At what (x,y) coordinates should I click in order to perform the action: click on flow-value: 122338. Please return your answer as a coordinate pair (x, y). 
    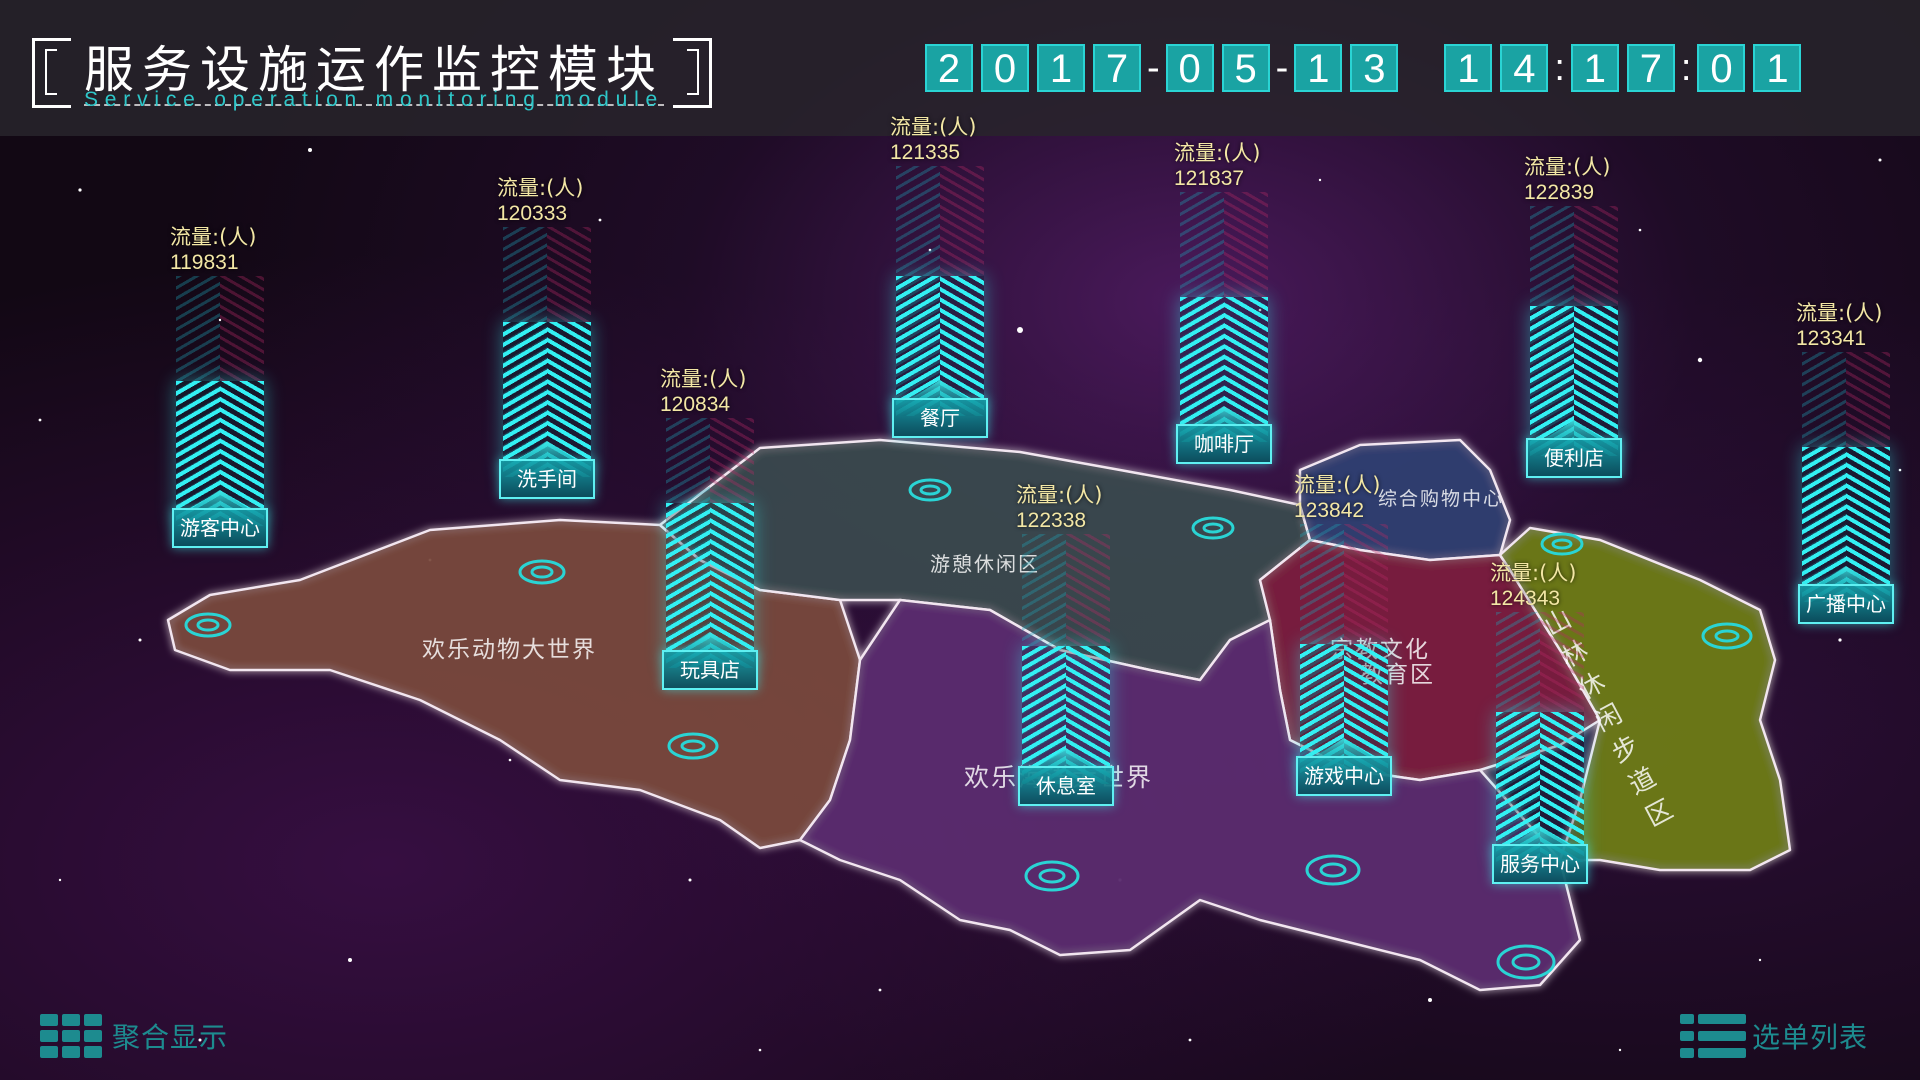
    Looking at the image, I should click on (1051, 520).